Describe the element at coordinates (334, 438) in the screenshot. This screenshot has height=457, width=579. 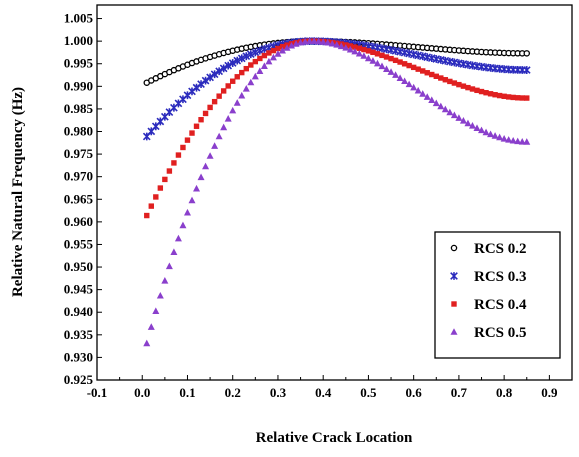
I see `x-axis-title: Relative Crack Location` at that location.